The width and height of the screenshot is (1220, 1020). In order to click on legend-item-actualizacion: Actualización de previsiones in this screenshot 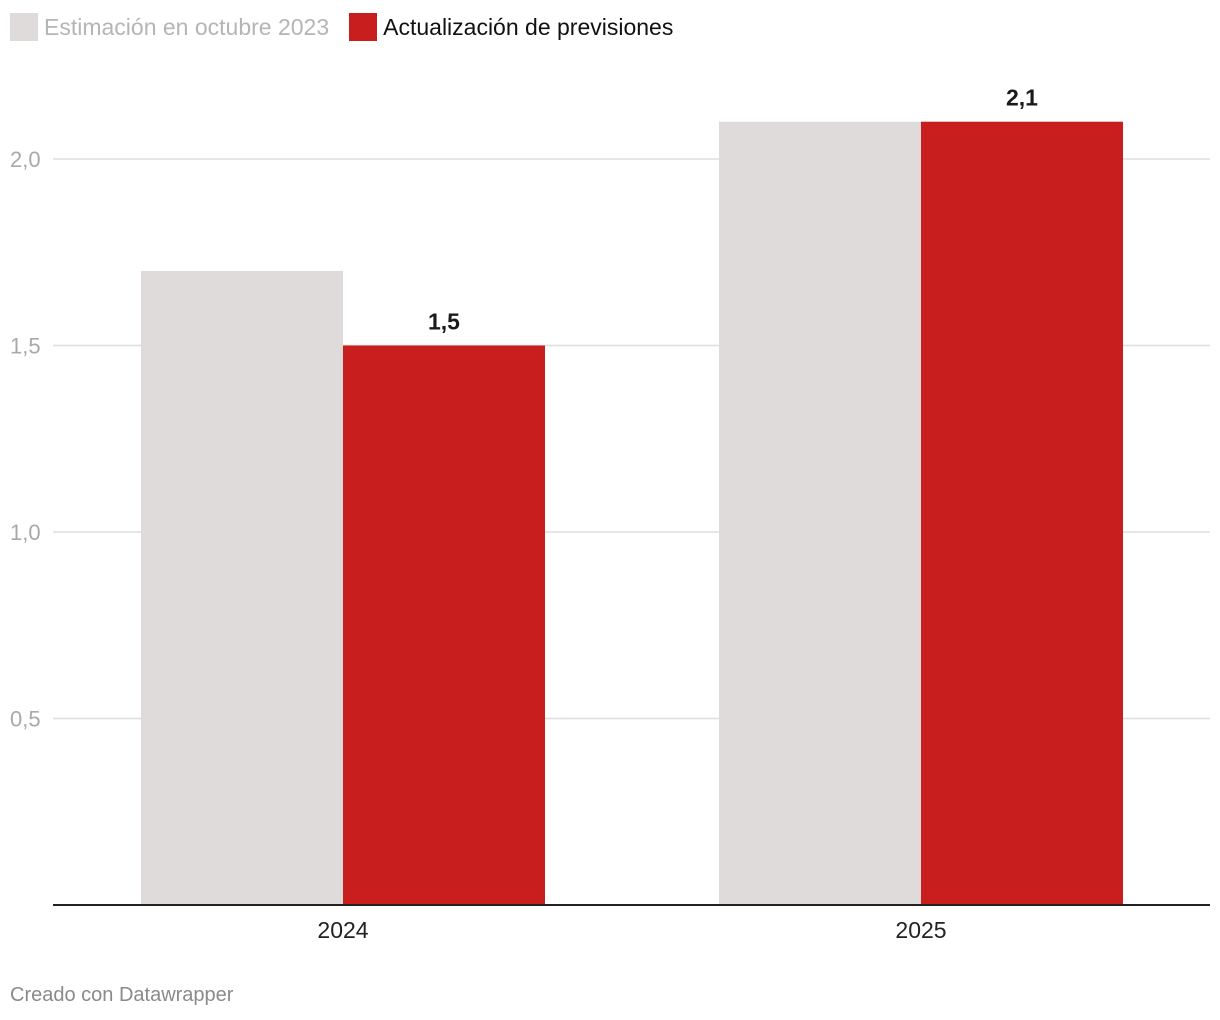, I will do `click(511, 27)`.